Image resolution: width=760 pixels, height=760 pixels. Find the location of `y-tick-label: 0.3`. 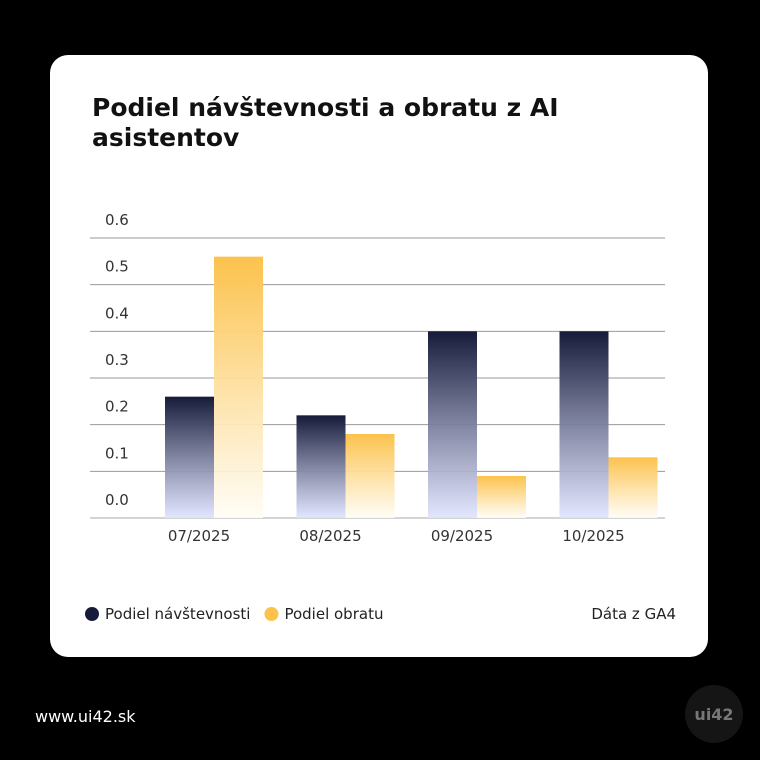

y-tick-label: 0.3 is located at coordinates (117, 360).